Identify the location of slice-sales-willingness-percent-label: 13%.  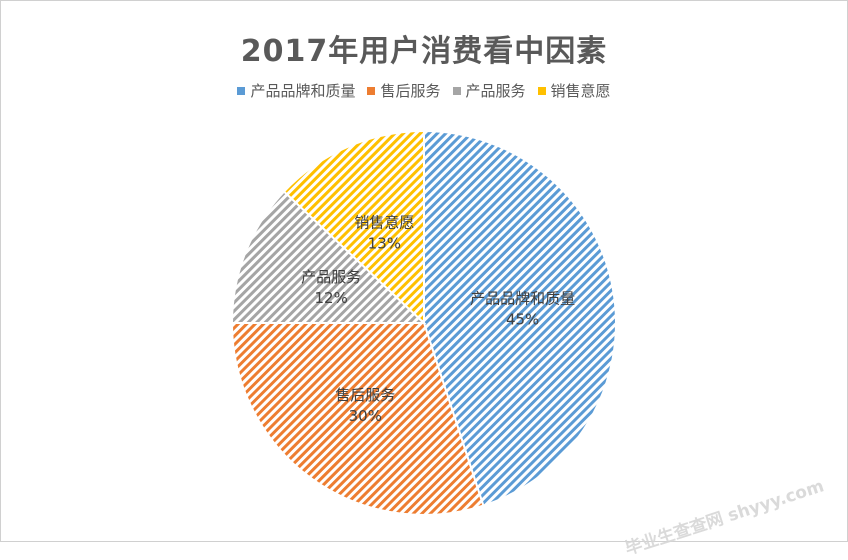
(384, 243).